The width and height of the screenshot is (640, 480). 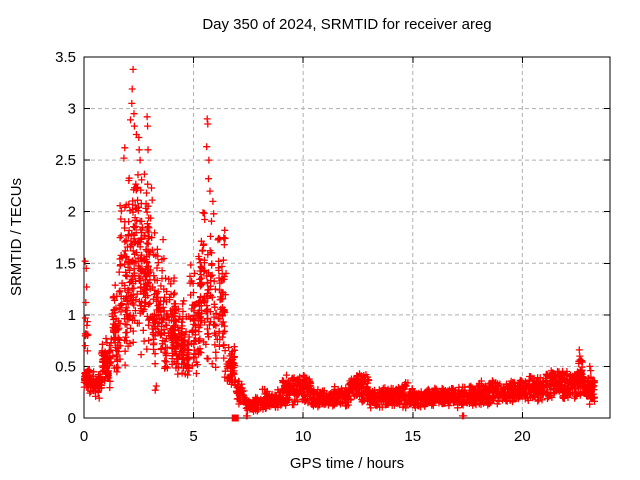 What do you see at coordinates (347, 463) in the screenshot?
I see `x-axis-label: GPS time / hours` at bounding box center [347, 463].